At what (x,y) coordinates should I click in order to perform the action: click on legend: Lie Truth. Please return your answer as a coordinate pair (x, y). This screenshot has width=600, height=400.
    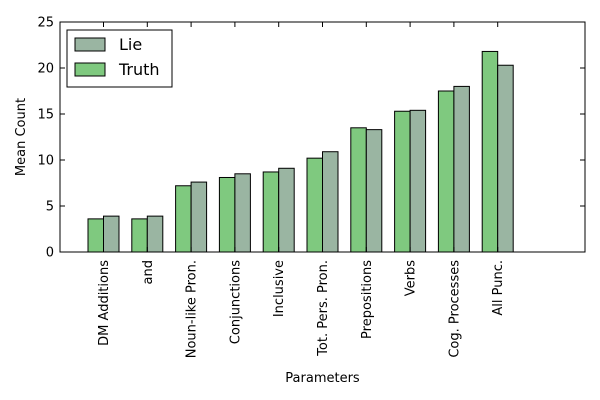
    Looking at the image, I should click on (119, 58).